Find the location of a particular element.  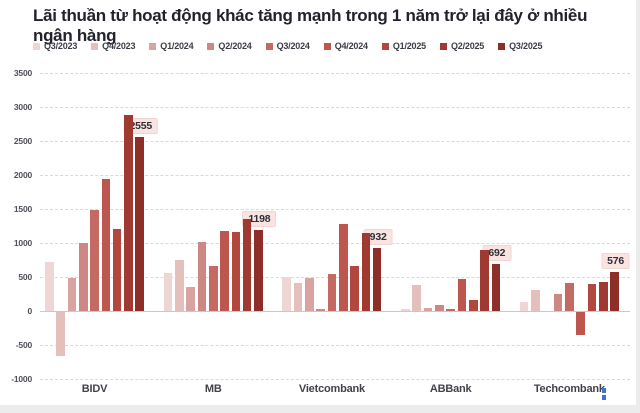

bar-bidv-Q3-2025 is located at coordinates (140, 224).